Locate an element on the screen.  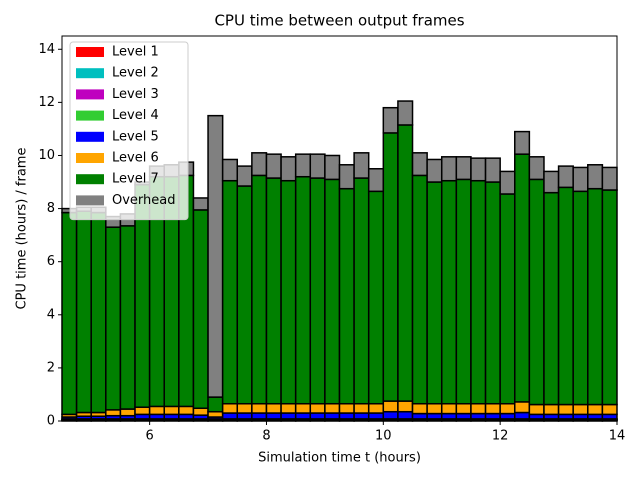
x-axis-label: Simulation time t (hours) is located at coordinates (339, 458).